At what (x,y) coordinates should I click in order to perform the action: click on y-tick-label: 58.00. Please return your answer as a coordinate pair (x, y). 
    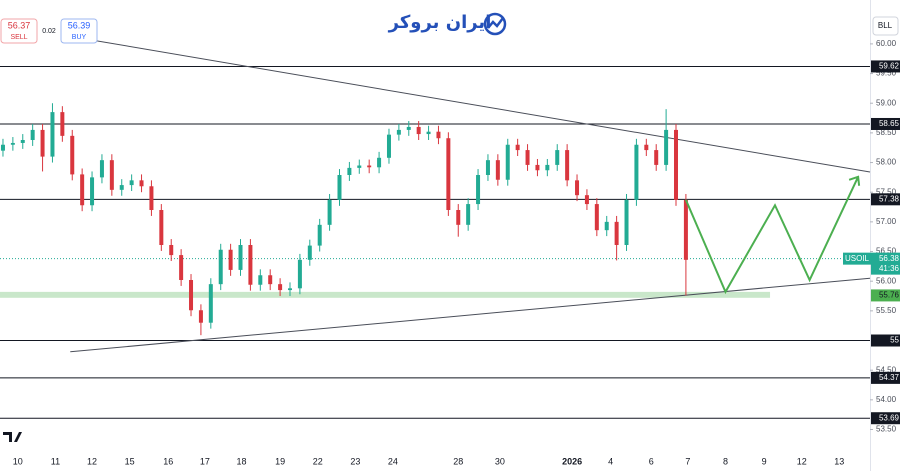
    Looking at the image, I should click on (886, 162).